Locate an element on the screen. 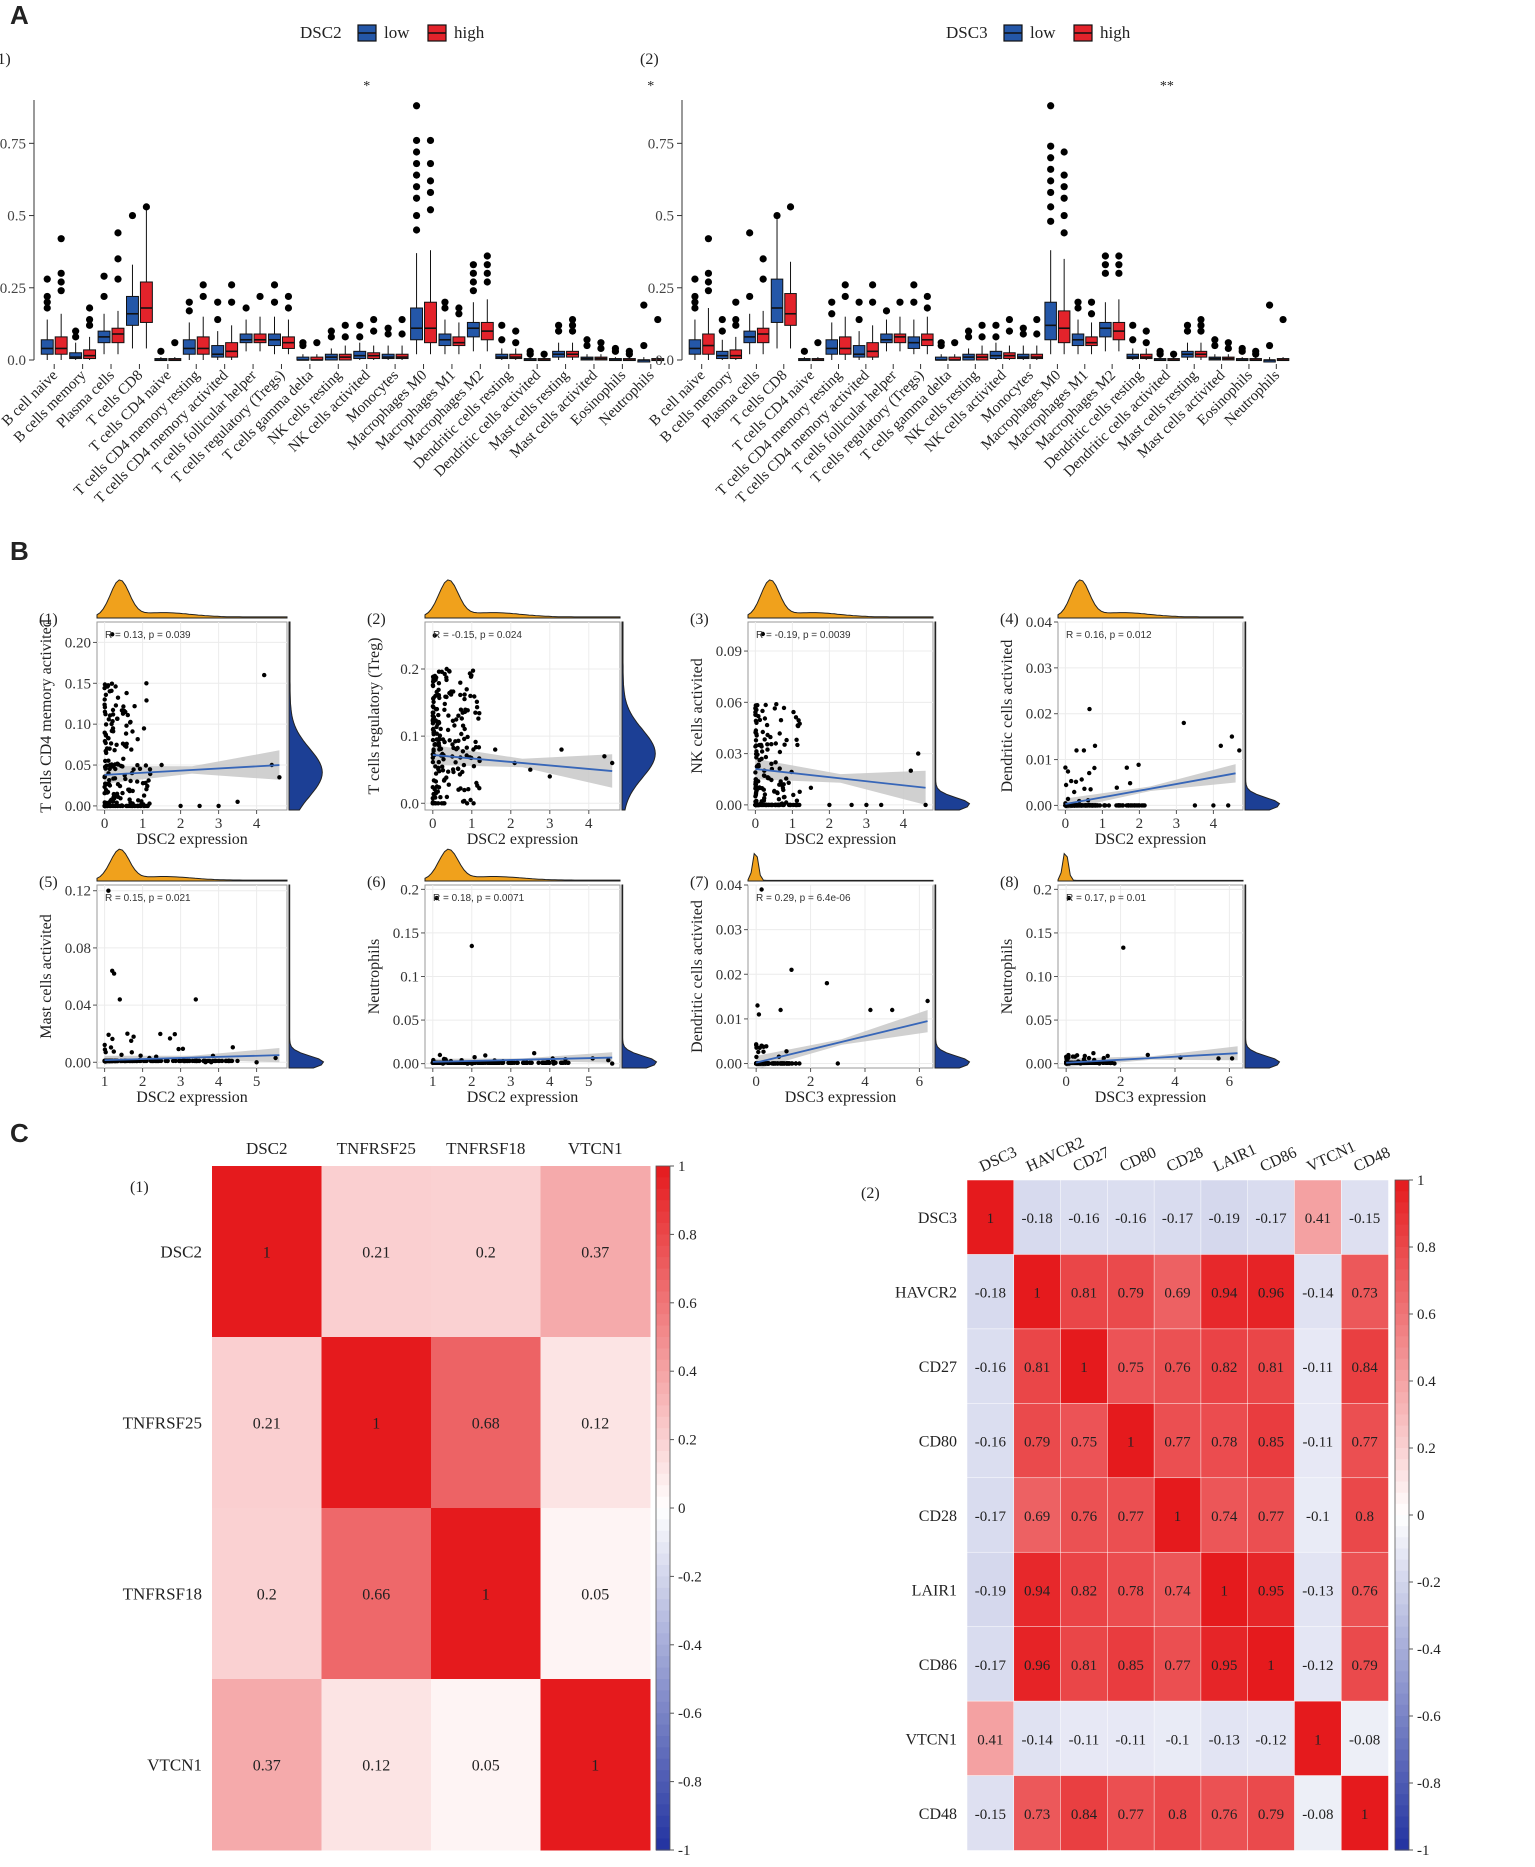 The width and height of the screenshot is (1535, 1867). colorbar-tick-label: 0.8 is located at coordinates (687, 1235).